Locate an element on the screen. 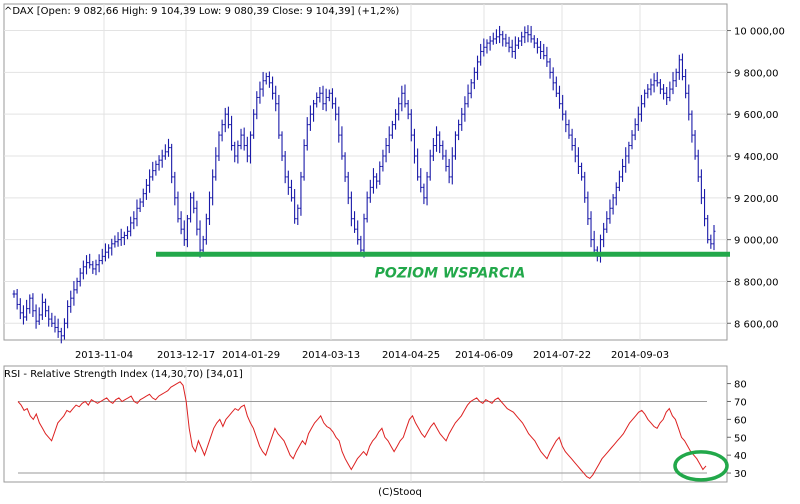 The image size is (800, 504). price-y-tick-label: 9 400,00 is located at coordinates (756, 157).